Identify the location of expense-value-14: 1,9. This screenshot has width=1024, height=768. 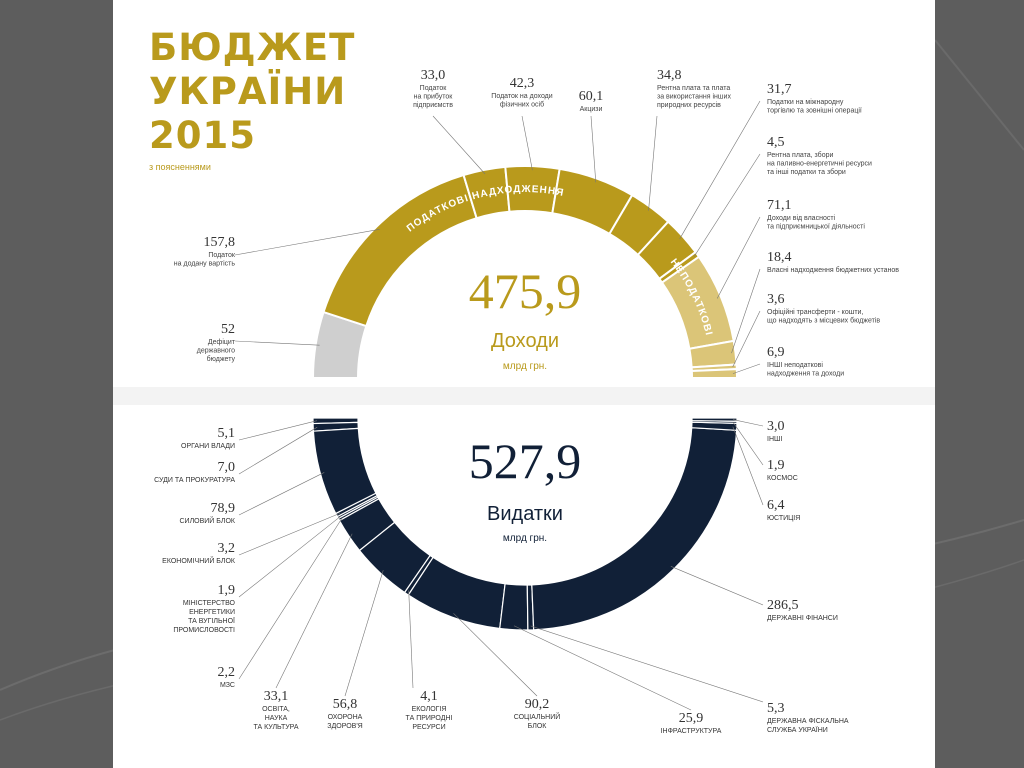
(776, 465).